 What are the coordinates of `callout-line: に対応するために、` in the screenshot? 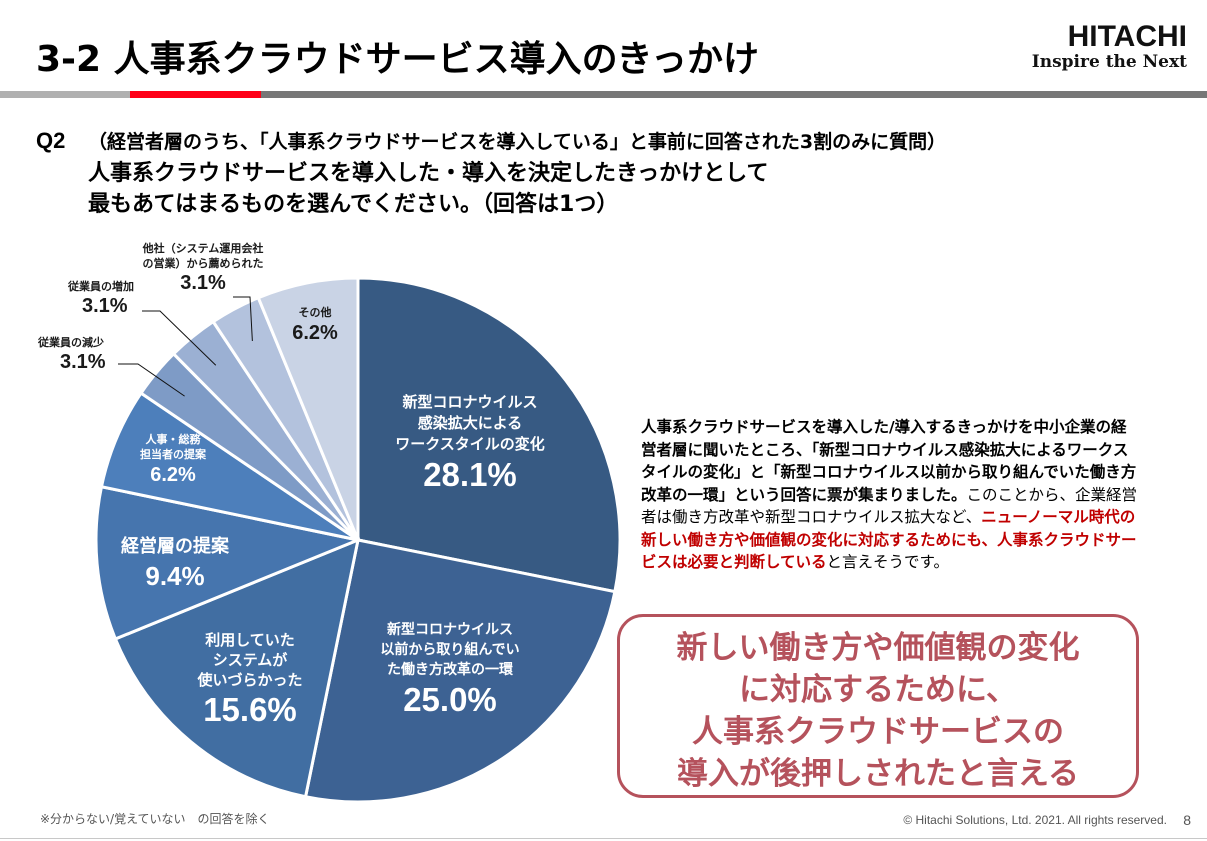 It's located at (878, 690).